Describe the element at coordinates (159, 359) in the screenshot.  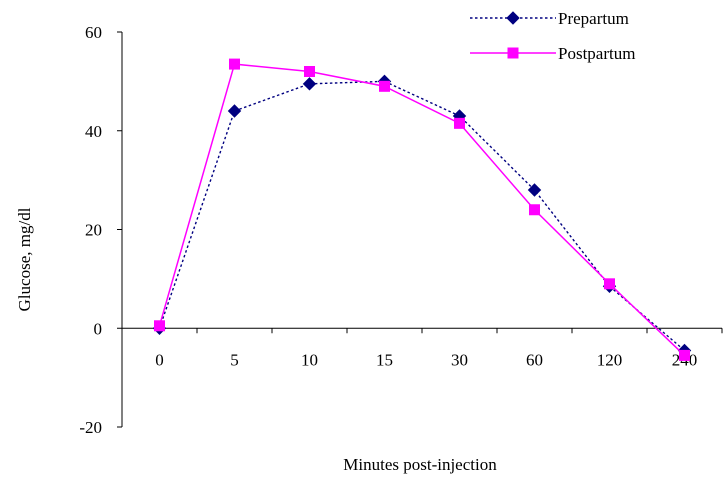
I see `x-tick-label: 0` at that location.